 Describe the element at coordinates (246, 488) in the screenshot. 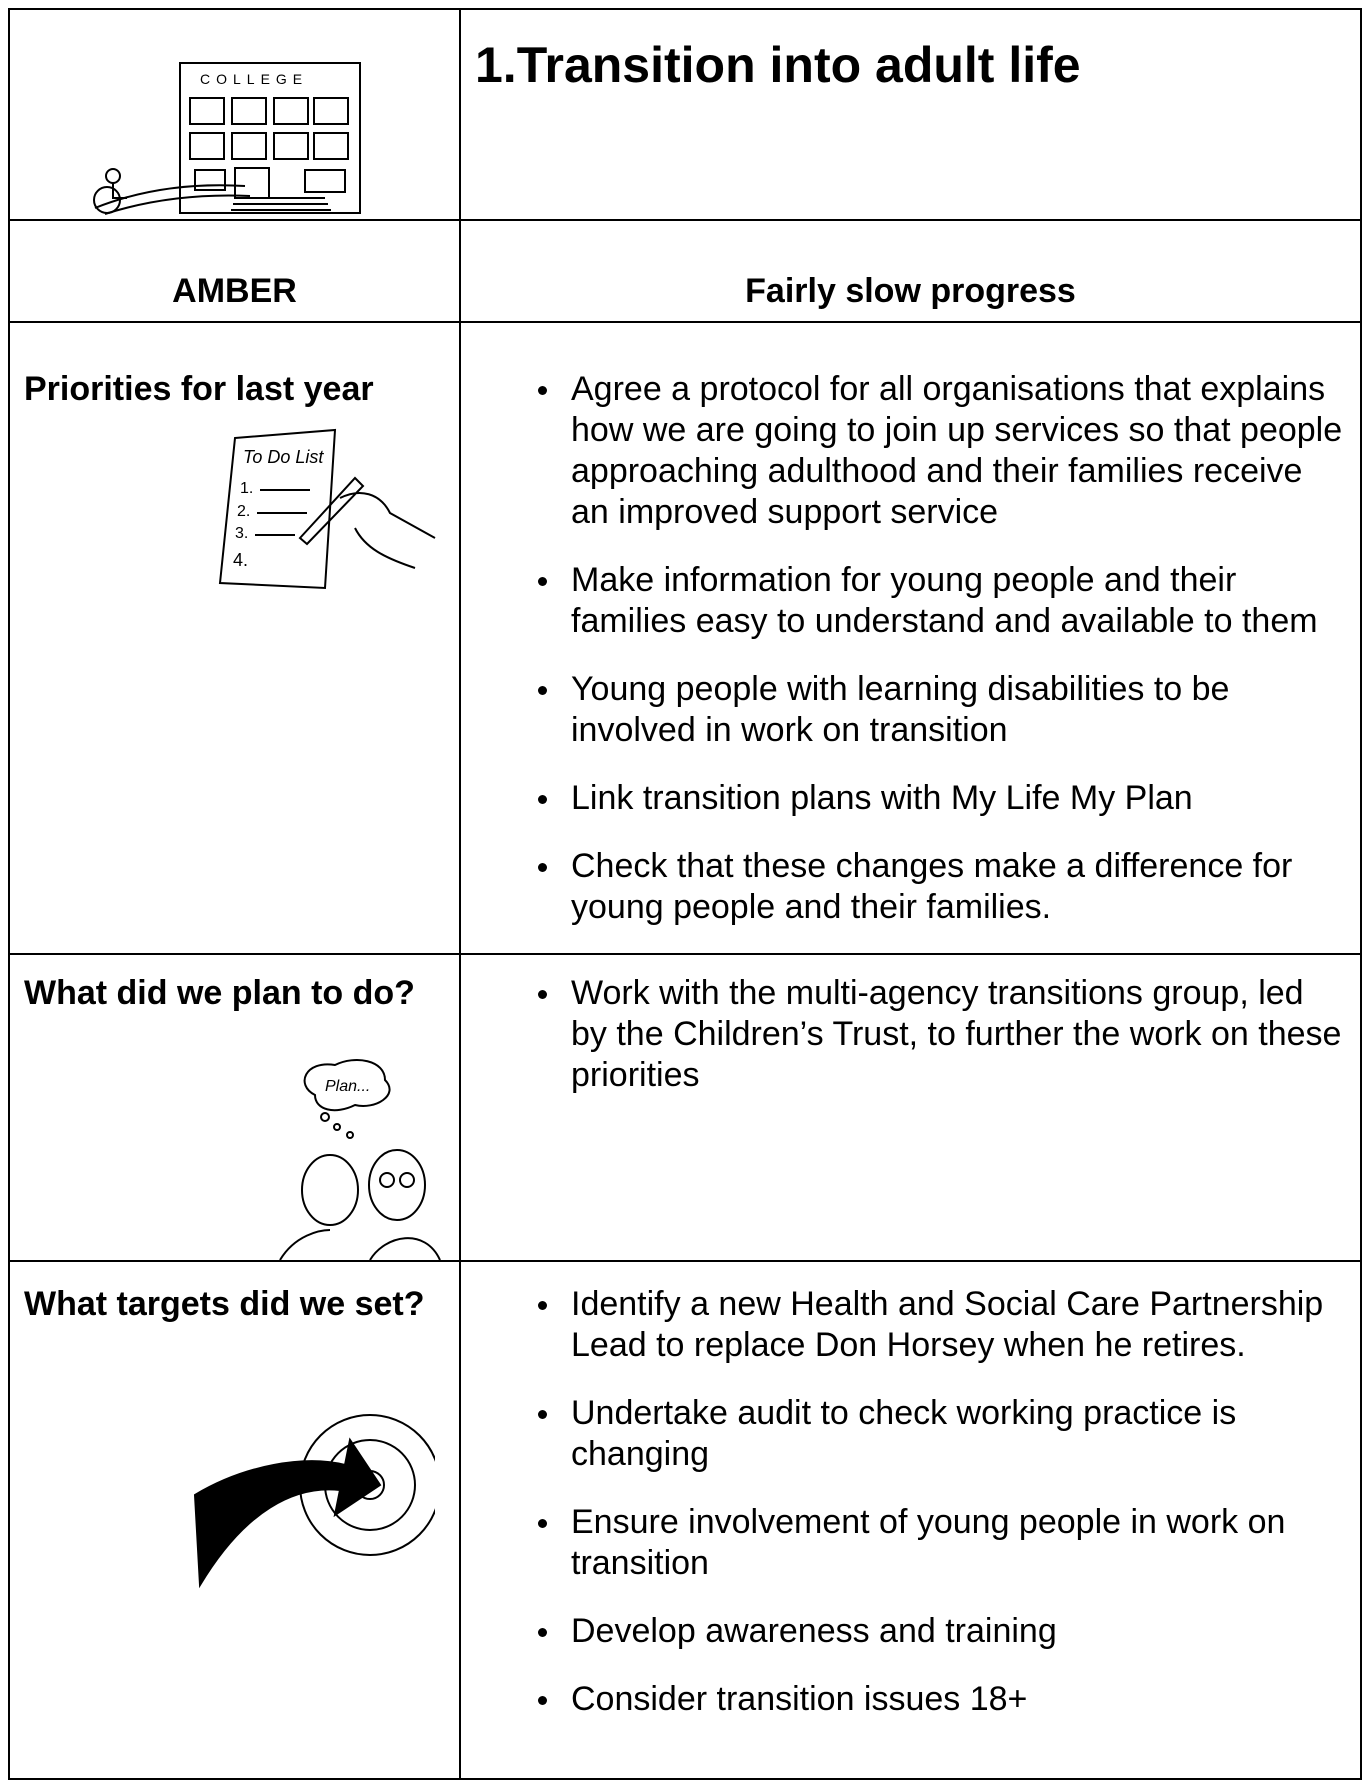

I see `svg-text: 1.` at that location.